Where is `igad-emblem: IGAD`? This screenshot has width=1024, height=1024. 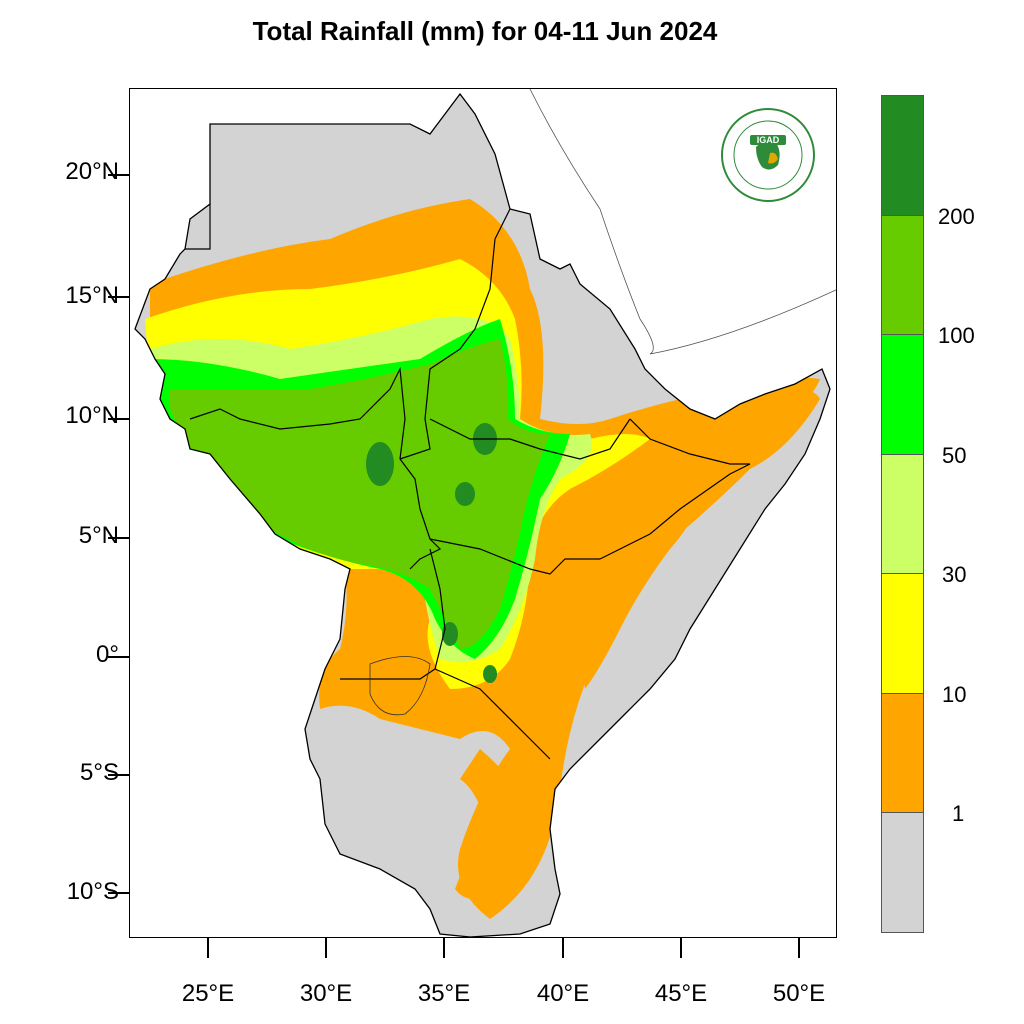 igad-emblem: IGAD is located at coordinates (768, 155).